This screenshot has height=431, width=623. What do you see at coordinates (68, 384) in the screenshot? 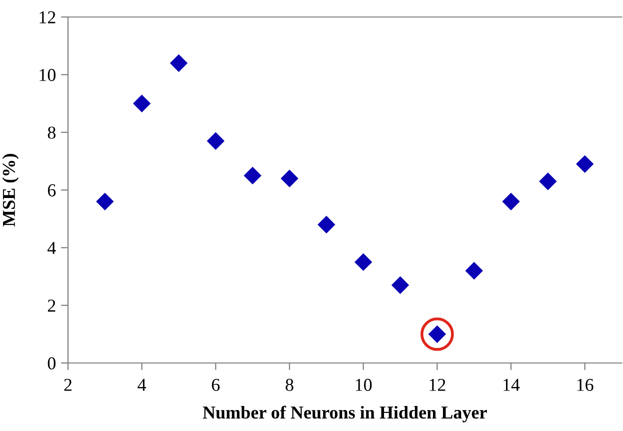
I see `x-tick-label: 2` at bounding box center [68, 384].